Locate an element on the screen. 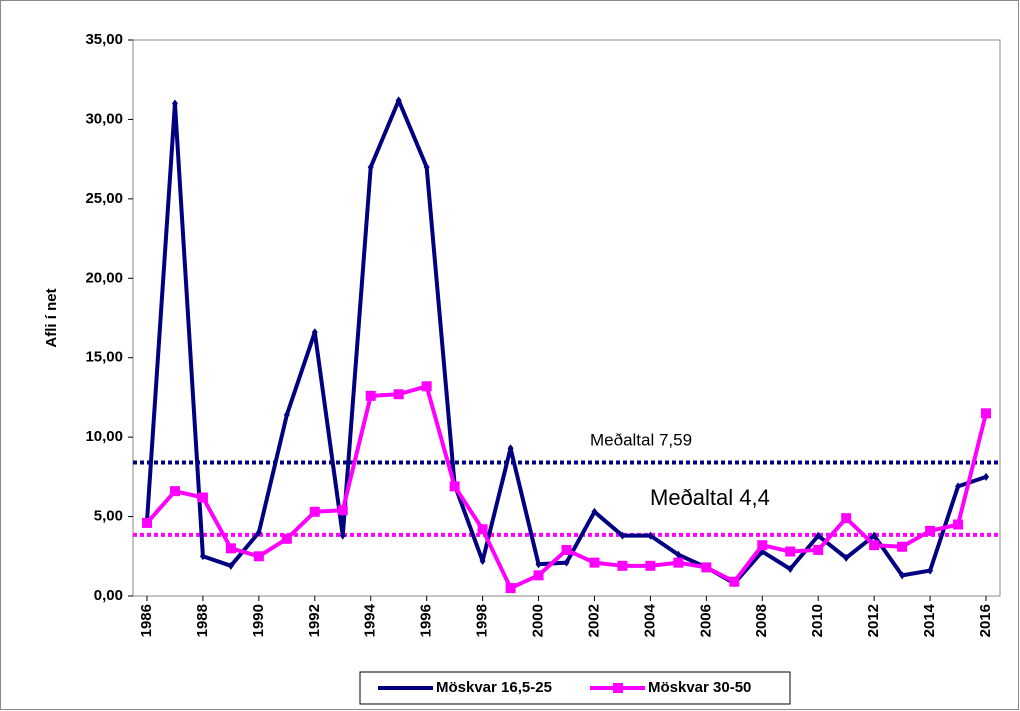 The width and height of the screenshot is (1020, 711). x-tick-label: 2002 is located at coordinates (593, 620).